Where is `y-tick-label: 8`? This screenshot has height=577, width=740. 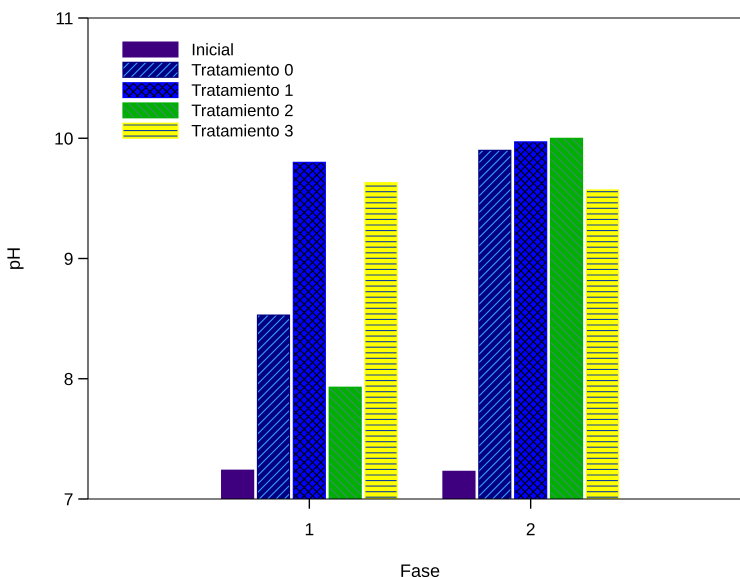 y-tick-label: 8 is located at coordinates (68, 379).